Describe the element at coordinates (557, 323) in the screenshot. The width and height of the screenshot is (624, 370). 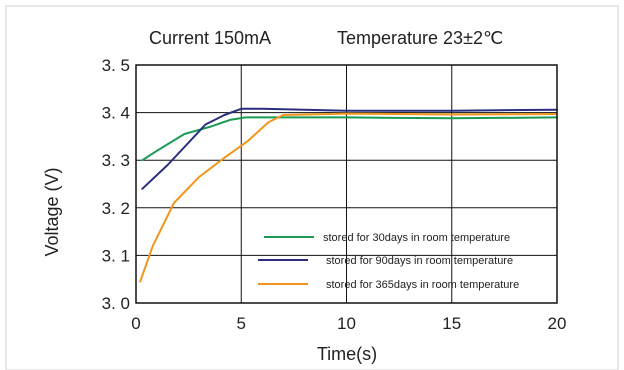
I see `x-tick-label: 20` at that location.